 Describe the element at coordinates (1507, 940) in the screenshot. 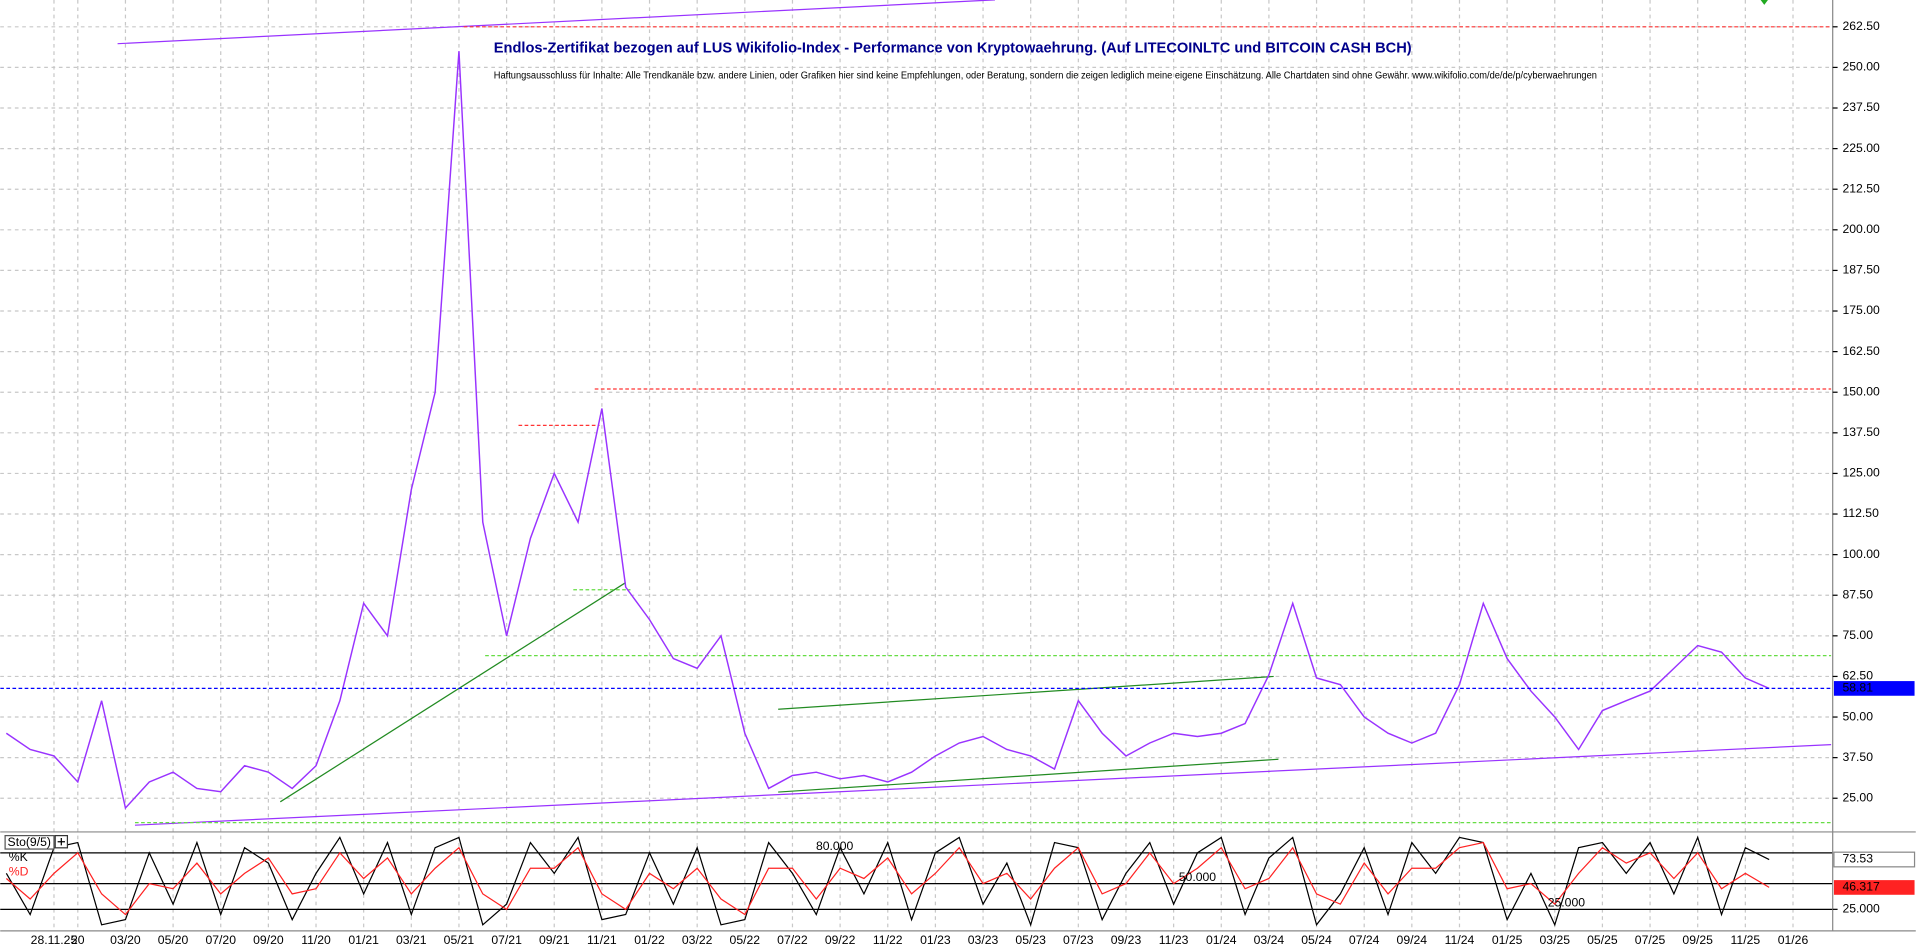

I see `x-tick-label: 01/25` at that location.